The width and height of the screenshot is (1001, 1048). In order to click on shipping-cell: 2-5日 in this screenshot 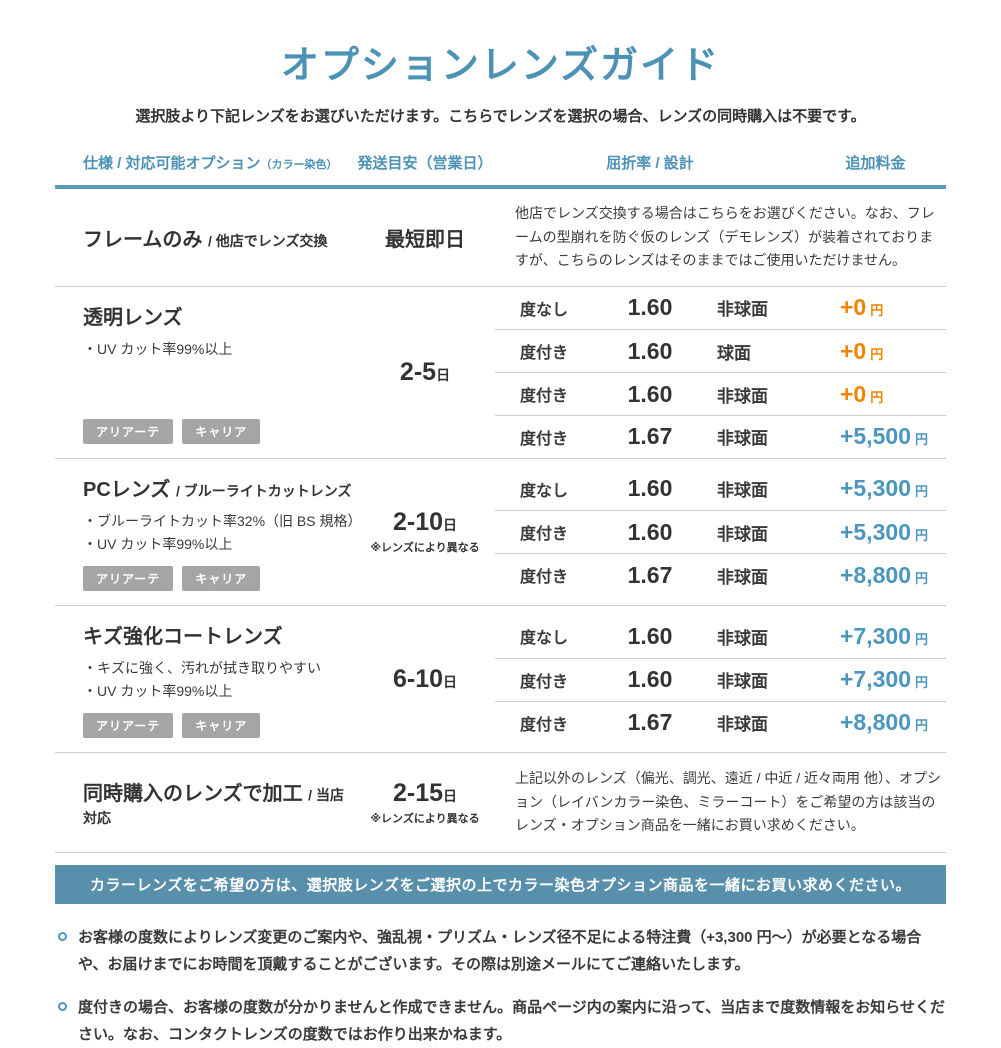, I will do `click(425, 372)`.